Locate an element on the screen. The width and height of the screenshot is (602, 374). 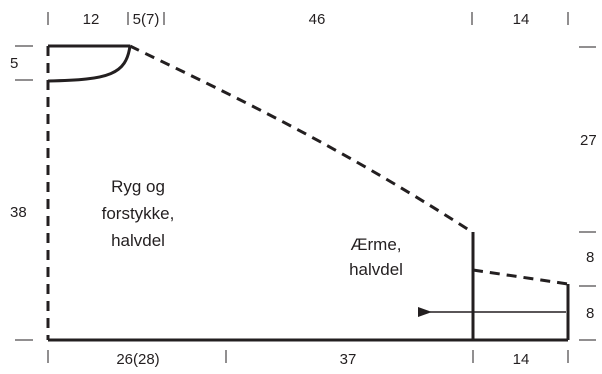
sleeve-cuff-outline is located at coordinates (521, 305).